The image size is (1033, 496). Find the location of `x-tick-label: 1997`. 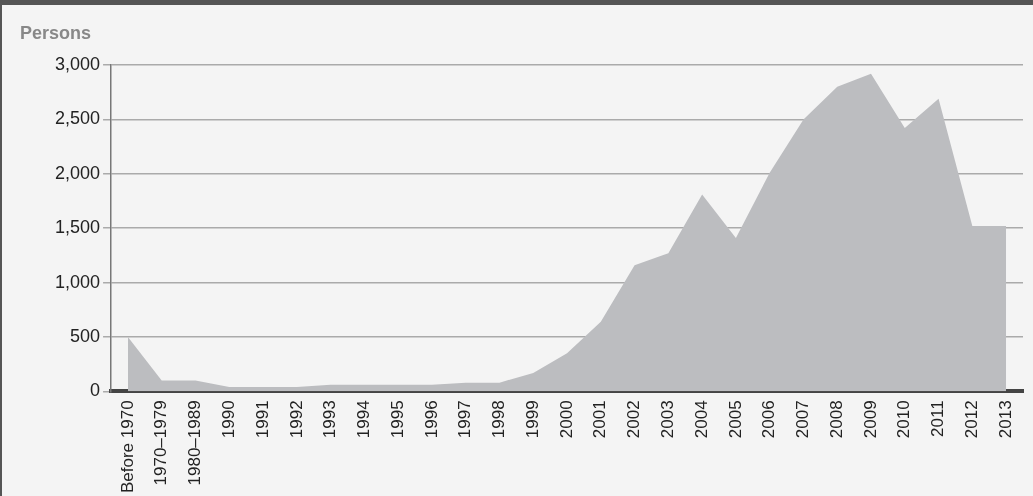

x-tick-label: 1997 is located at coordinates (465, 419).